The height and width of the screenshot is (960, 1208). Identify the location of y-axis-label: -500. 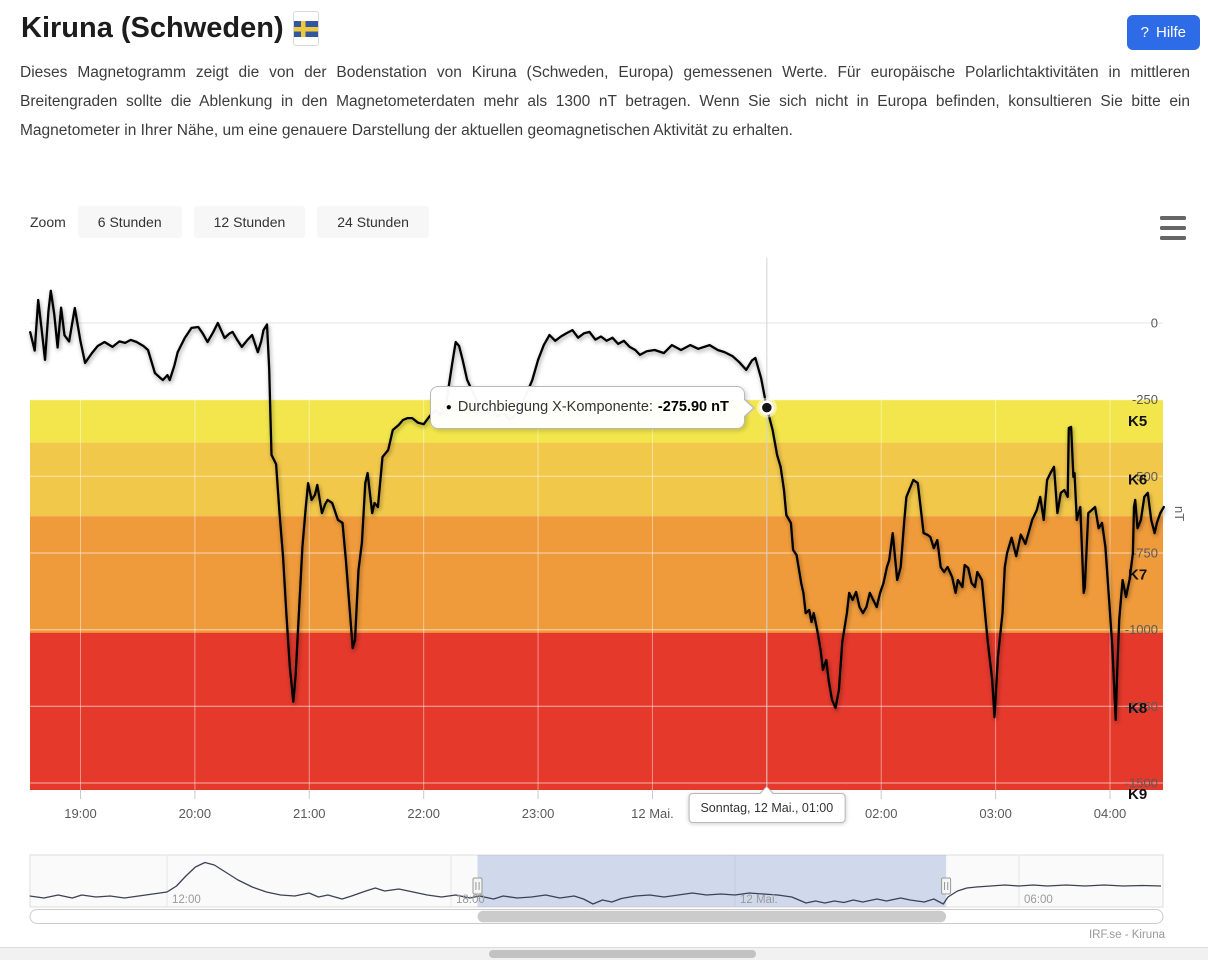
(1145, 476).